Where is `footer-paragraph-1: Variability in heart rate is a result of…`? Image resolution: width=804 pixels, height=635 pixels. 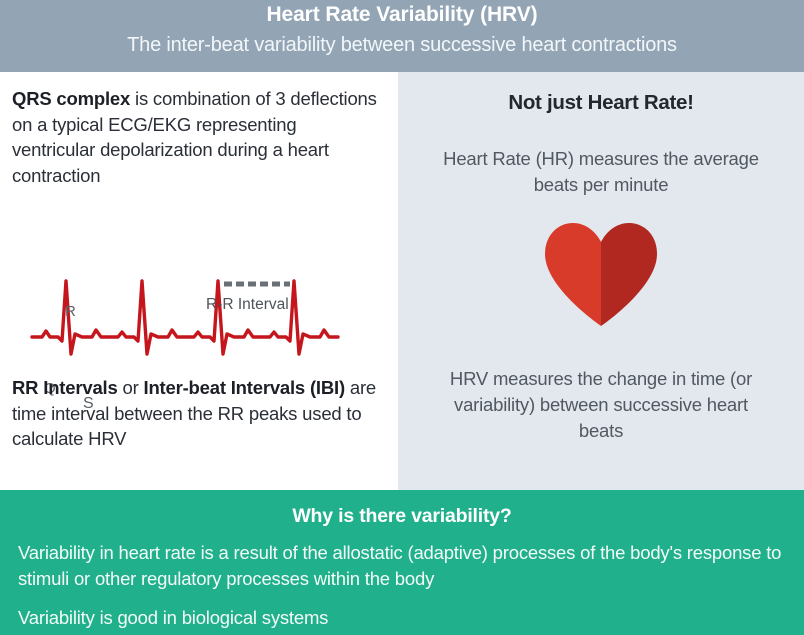
footer-paragraph-1: Variability in heart rate is a result of… is located at coordinates (400, 565).